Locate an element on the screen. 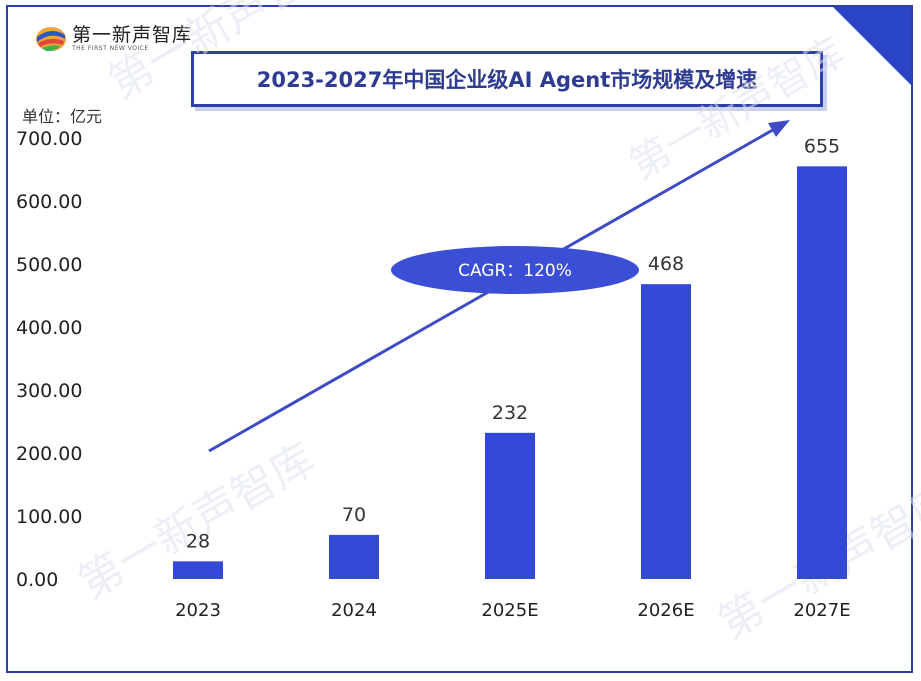  unit-label: 单位：亿元 is located at coordinates (62, 116).